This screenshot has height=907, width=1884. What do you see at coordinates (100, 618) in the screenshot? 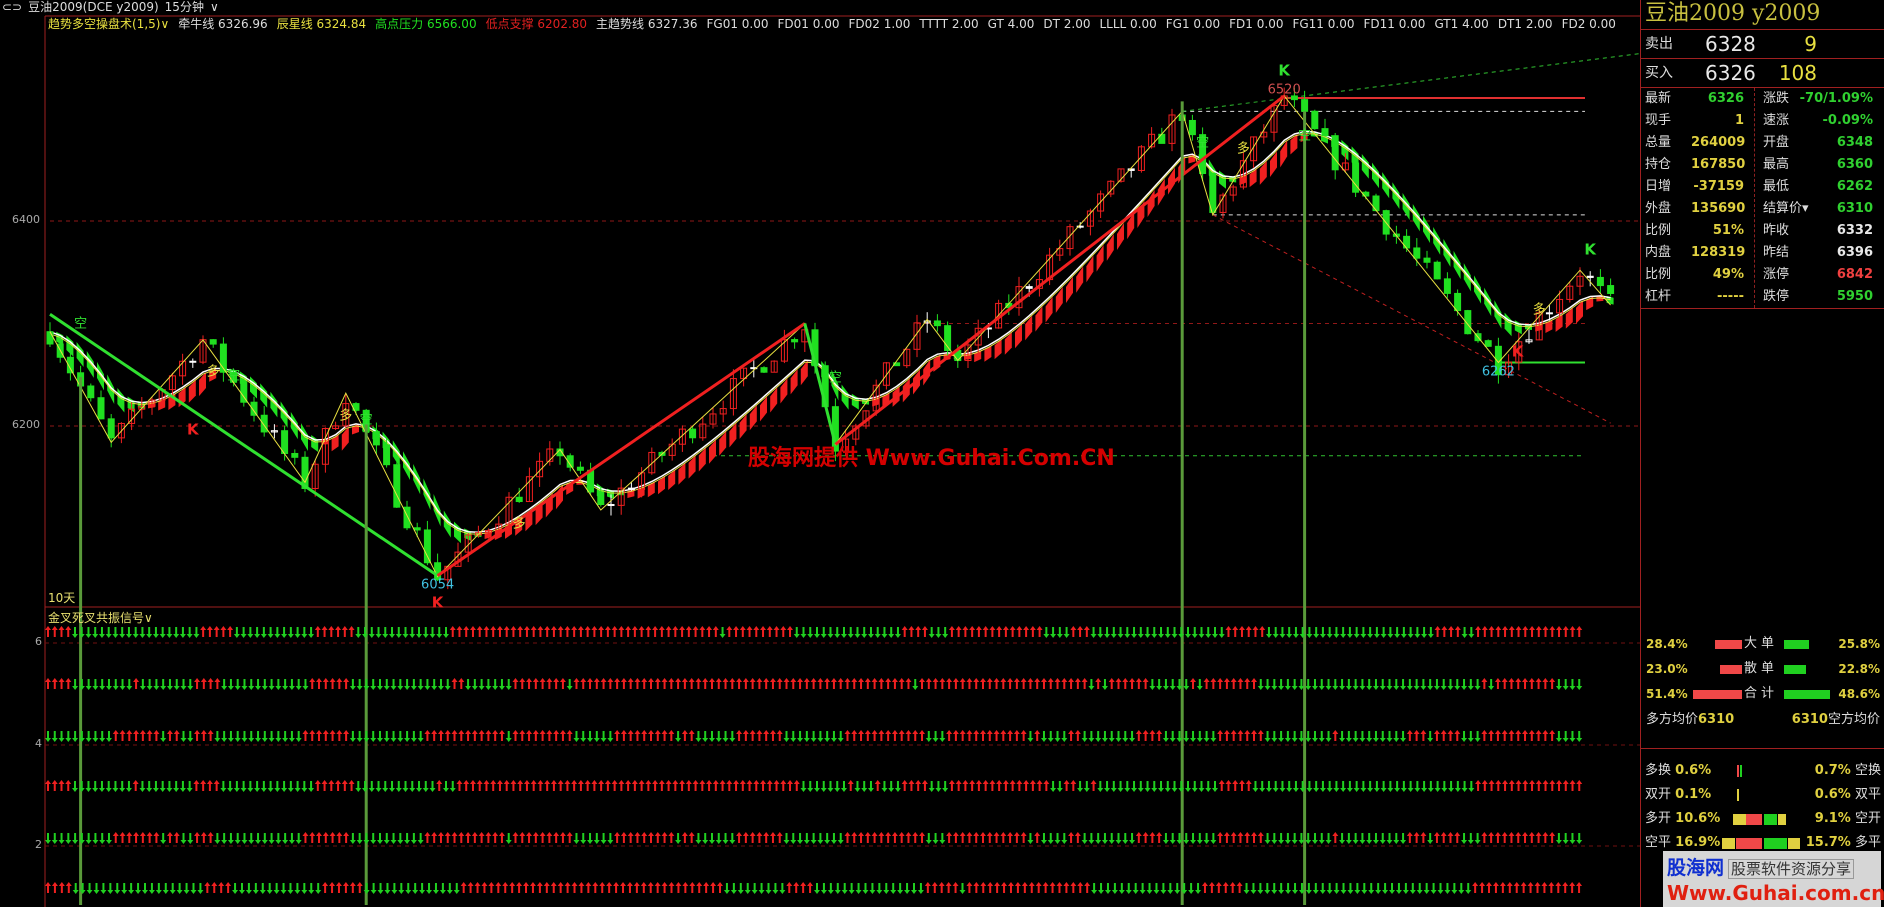
I see `lower-indicator-title: 金叉死叉共振信号∨` at bounding box center [100, 618].